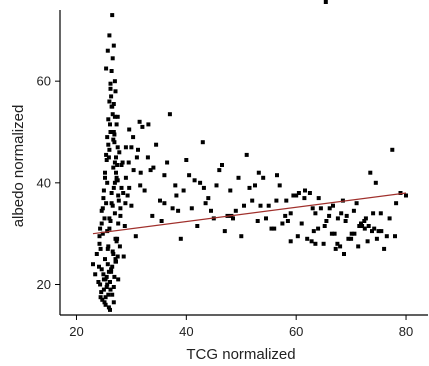  I want to click on x-tick-label: 40, so click(186, 331).